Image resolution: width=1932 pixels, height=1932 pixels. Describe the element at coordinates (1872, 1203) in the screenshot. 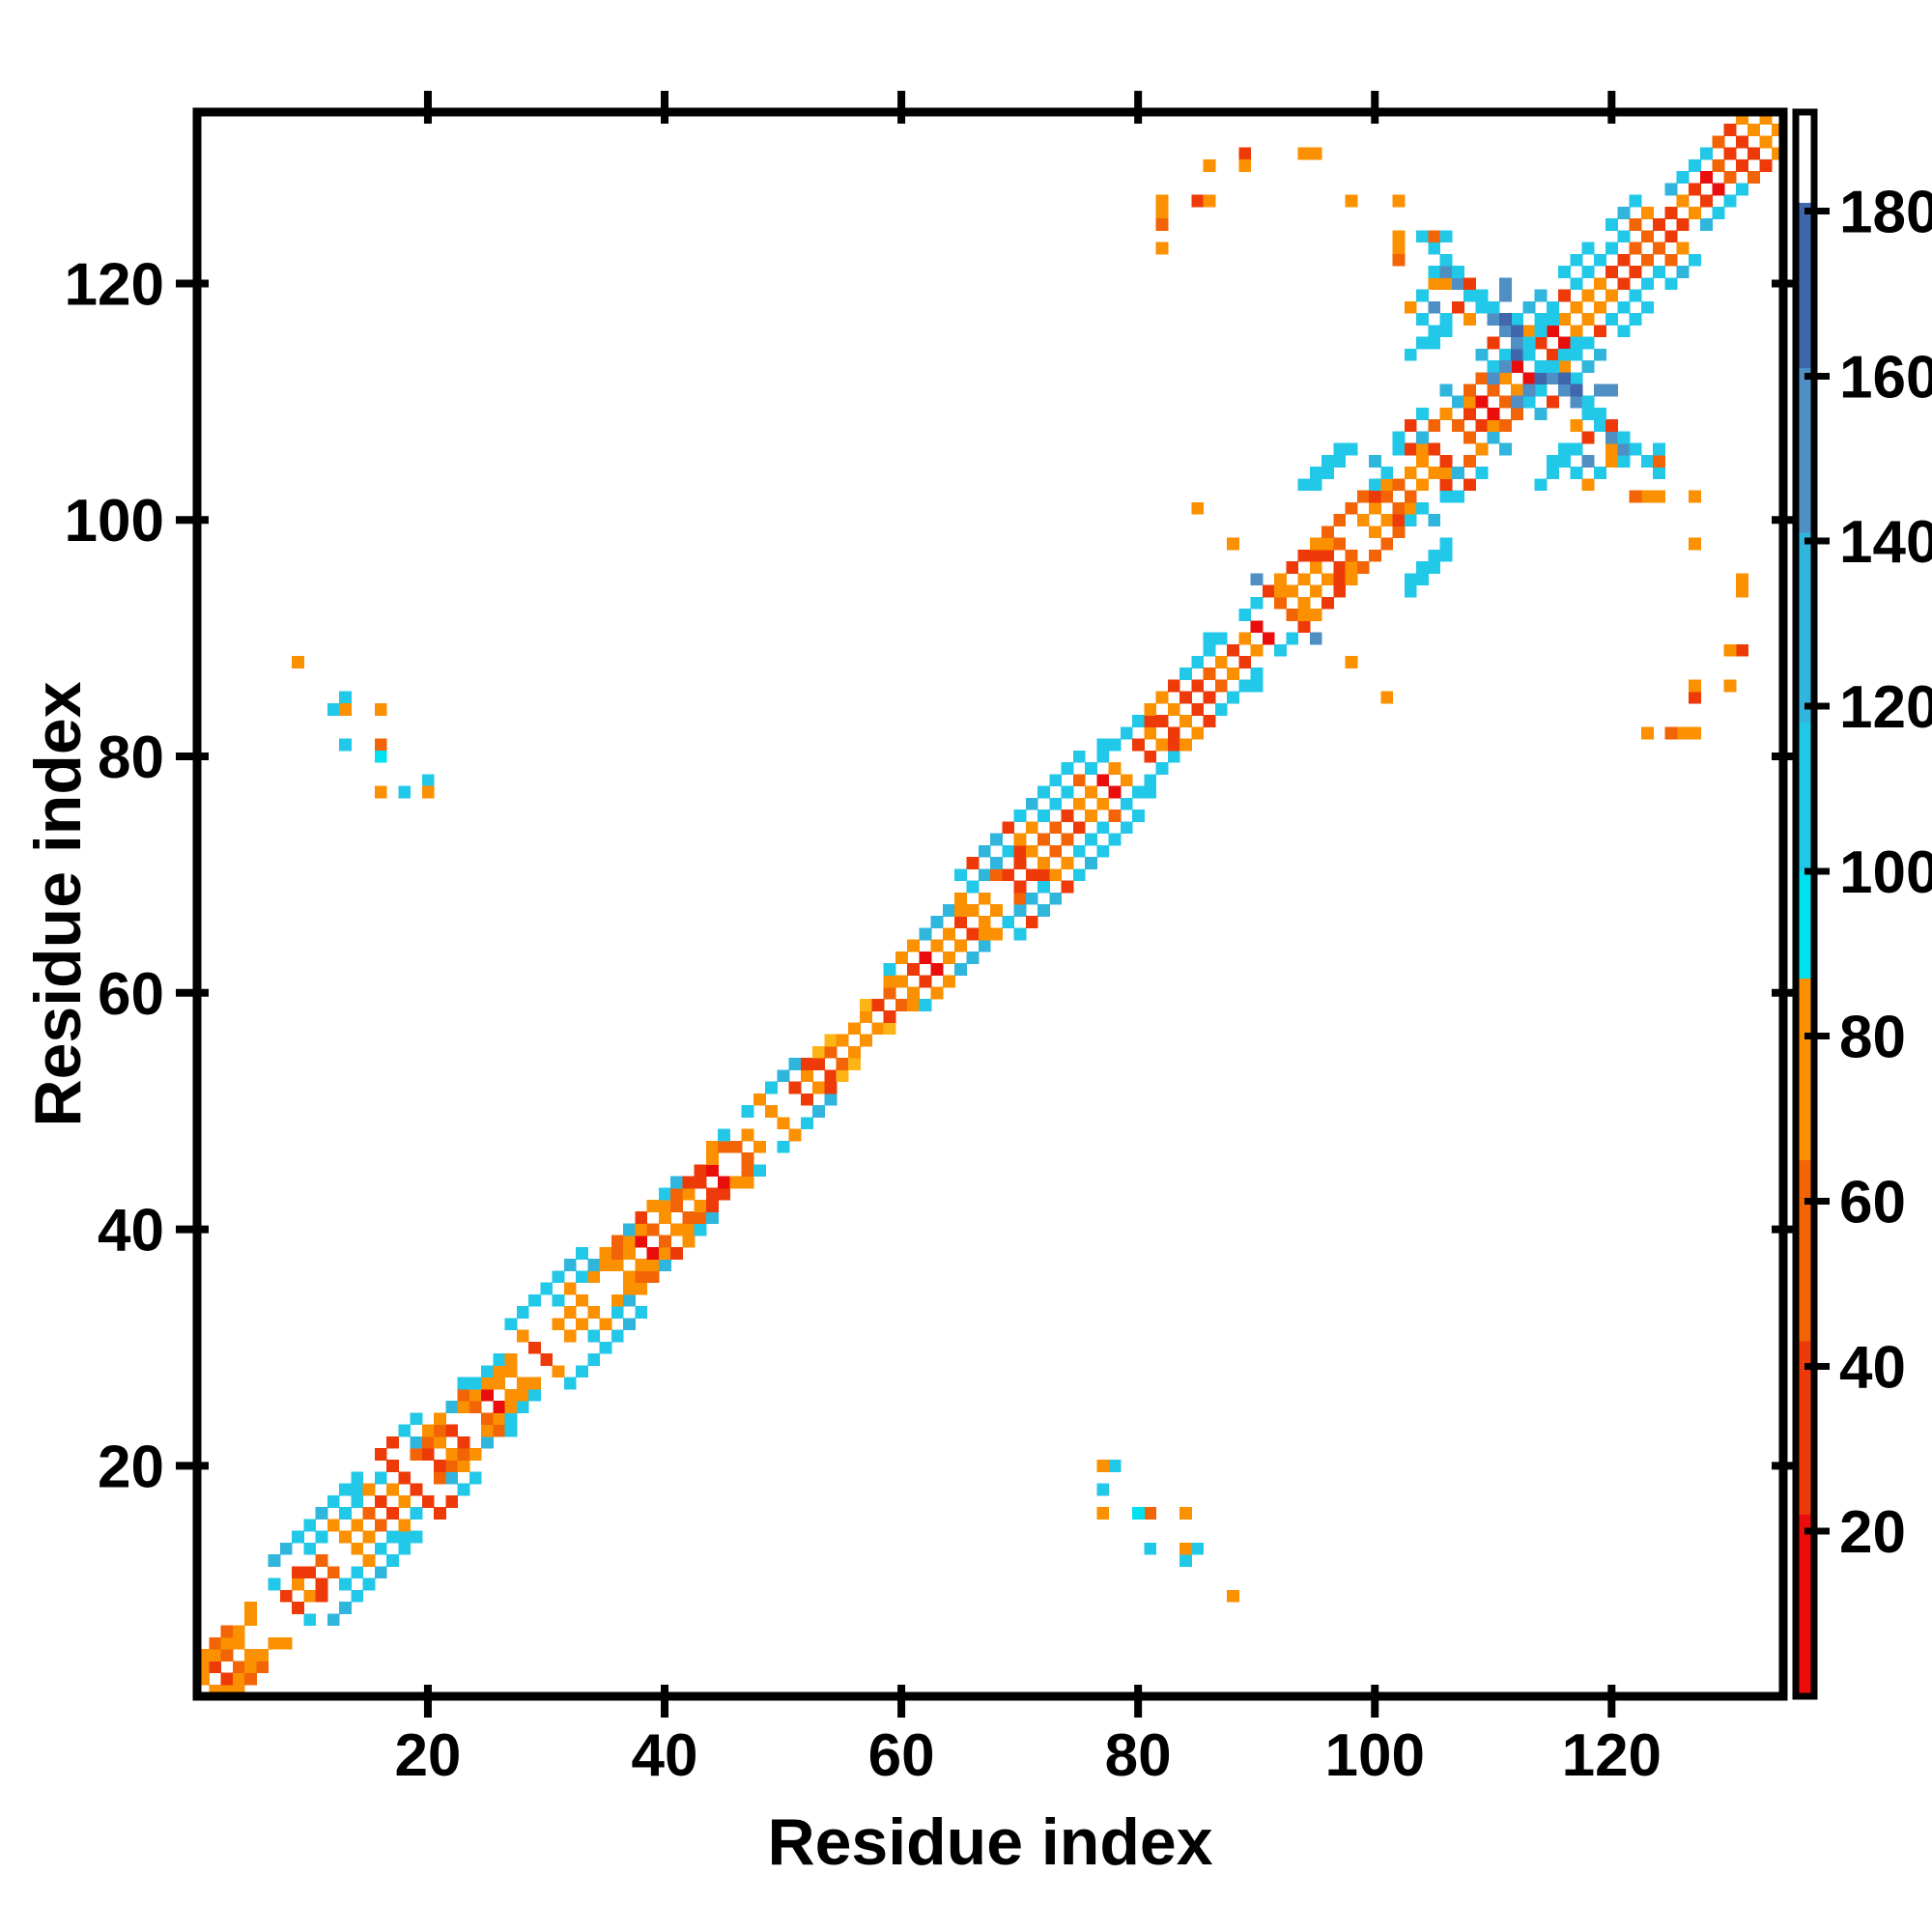

I see `colorbar-tick-label: 60` at that location.